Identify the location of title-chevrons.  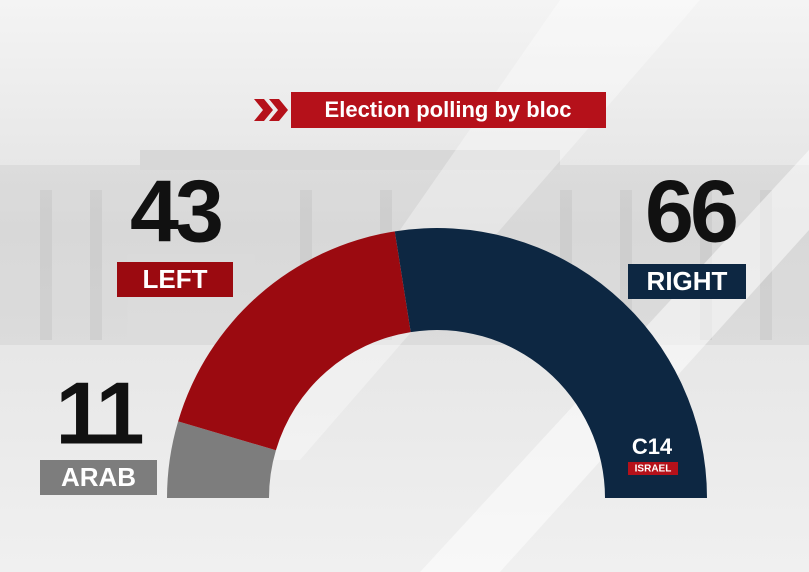
(271, 110).